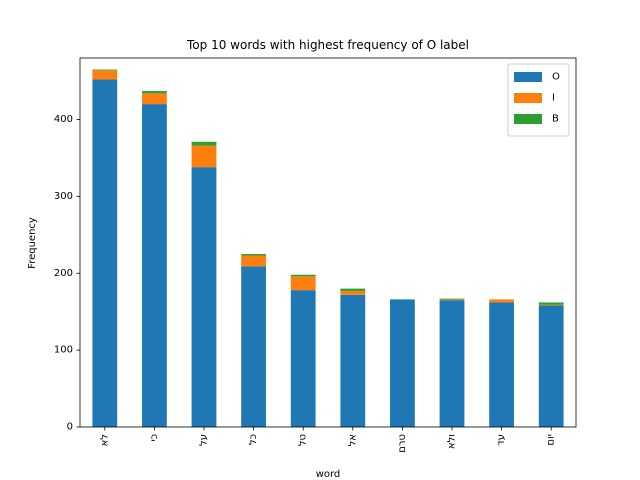  What do you see at coordinates (553, 98) in the screenshot?
I see `legend-label-I: I` at bounding box center [553, 98].